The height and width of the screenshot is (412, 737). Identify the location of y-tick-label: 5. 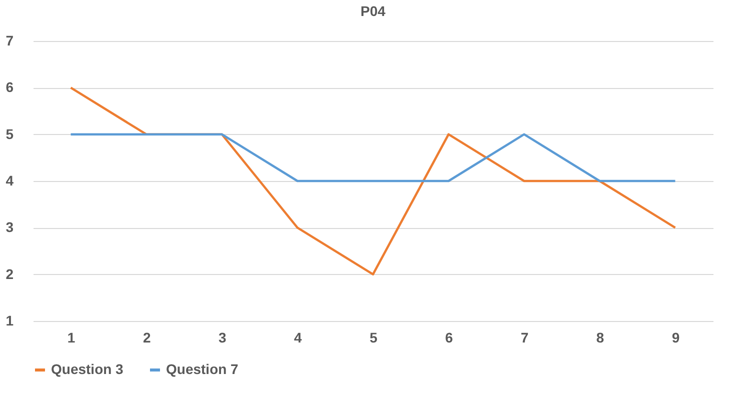
(10, 134).